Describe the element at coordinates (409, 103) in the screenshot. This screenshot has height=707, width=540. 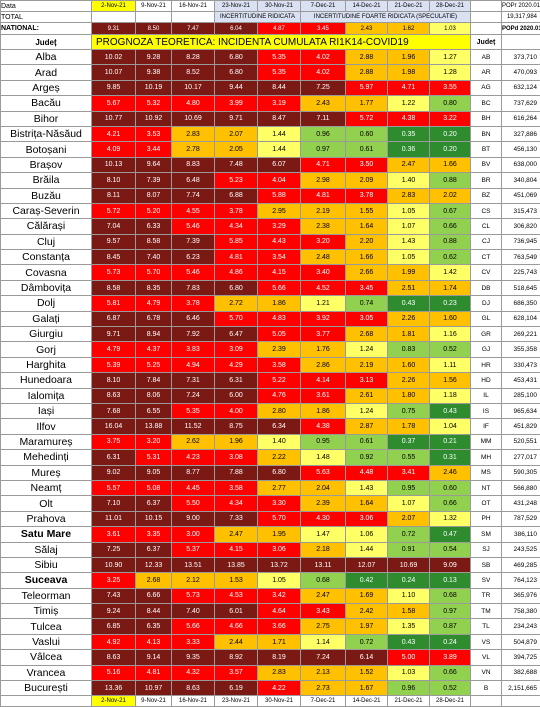
I see `incidence-value: 1.22` at that location.